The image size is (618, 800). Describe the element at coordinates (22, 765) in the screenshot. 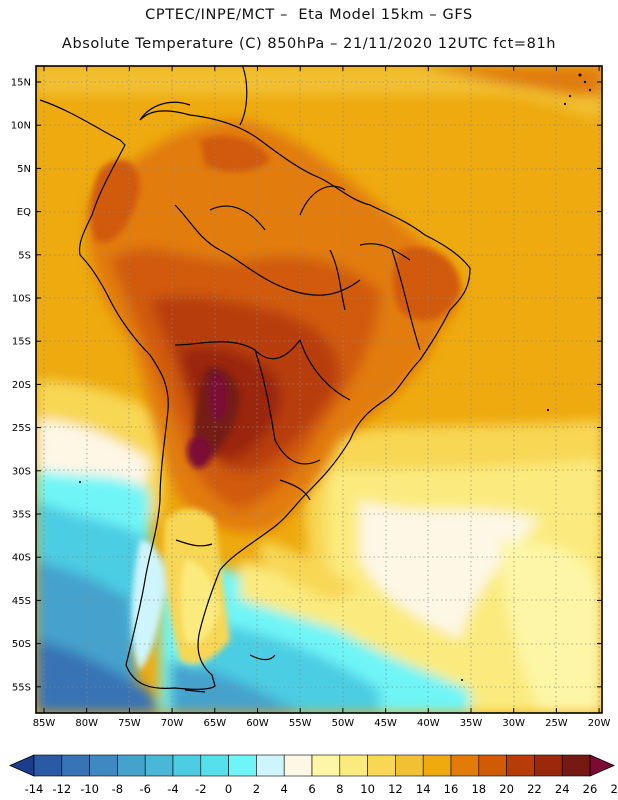

I see `colorbar-min-arrow` at that location.